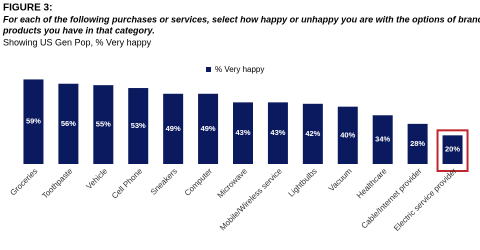 The height and width of the screenshot is (250, 480). I want to click on data-label: 55%, so click(103, 124).